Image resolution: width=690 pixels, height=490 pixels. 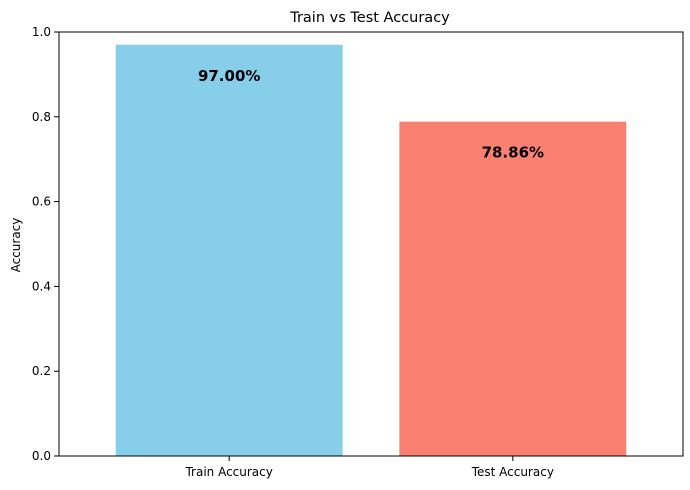 What do you see at coordinates (41, 371) in the screenshot?
I see `y-tick-label: 0.2` at bounding box center [41, 371].